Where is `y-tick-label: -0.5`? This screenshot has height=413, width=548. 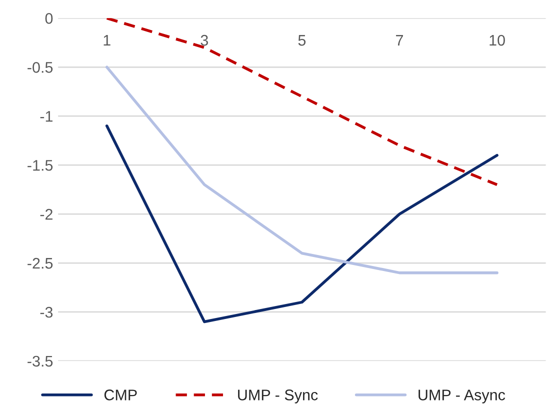
y-tick-label: -0.5 is located at coordinates (40, 67).